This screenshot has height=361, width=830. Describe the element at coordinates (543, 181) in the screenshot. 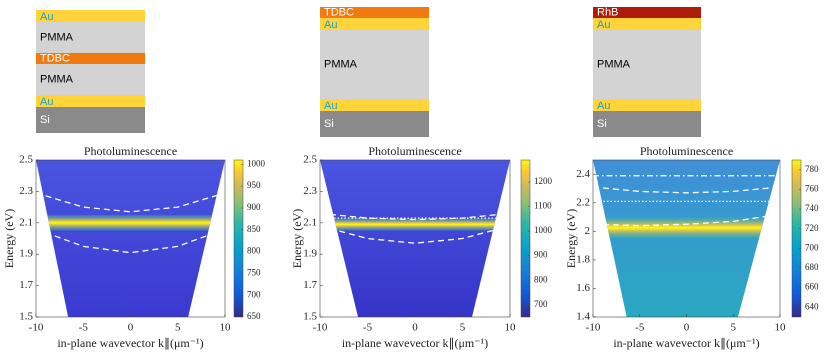

I see `colorbar-tick-label: 1200` at that location.